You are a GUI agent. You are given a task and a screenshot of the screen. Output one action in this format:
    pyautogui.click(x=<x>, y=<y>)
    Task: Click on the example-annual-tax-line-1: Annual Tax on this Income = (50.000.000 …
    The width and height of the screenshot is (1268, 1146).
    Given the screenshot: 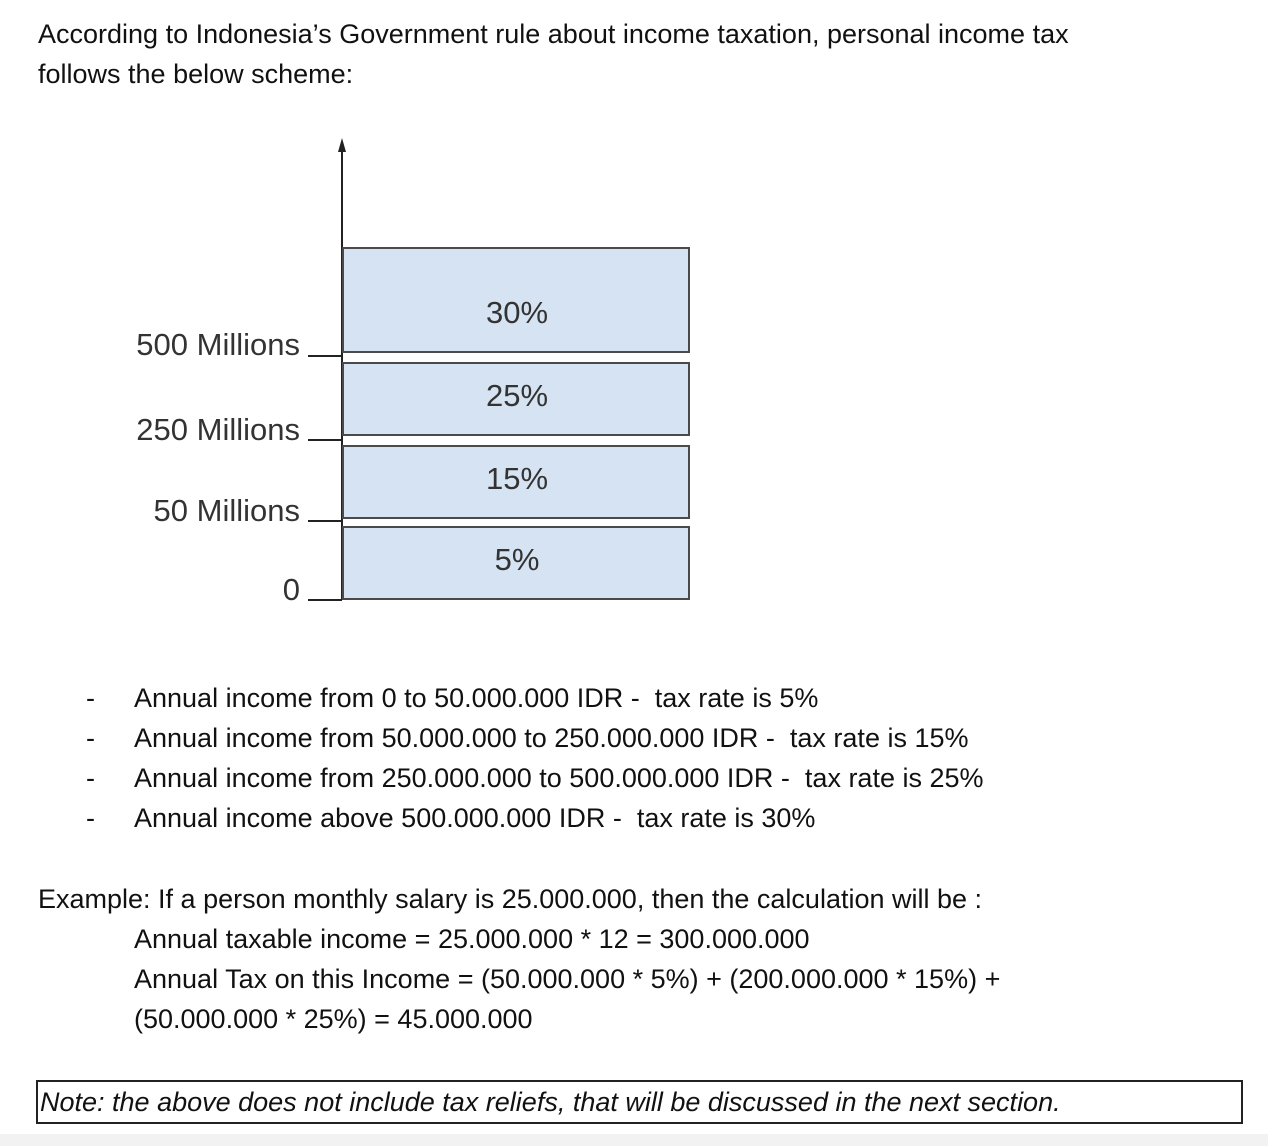 What is the action you would take?
    pyautogui.click(x=567, y=979)
    